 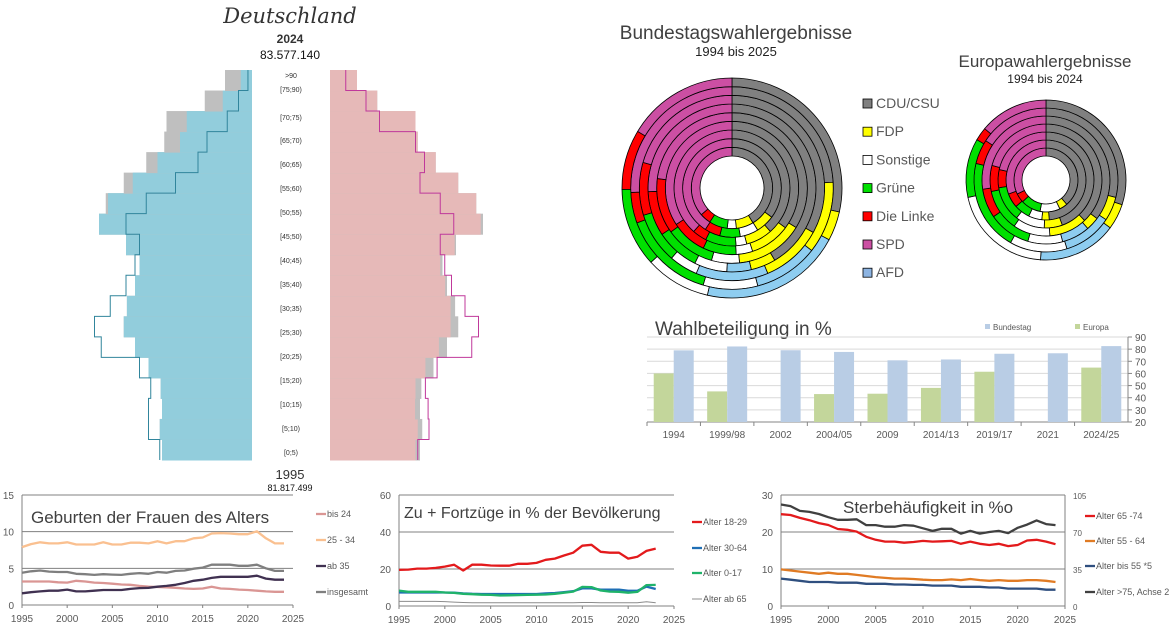 I want to click on y-tick-label: 10, so click(x=9, y=533).